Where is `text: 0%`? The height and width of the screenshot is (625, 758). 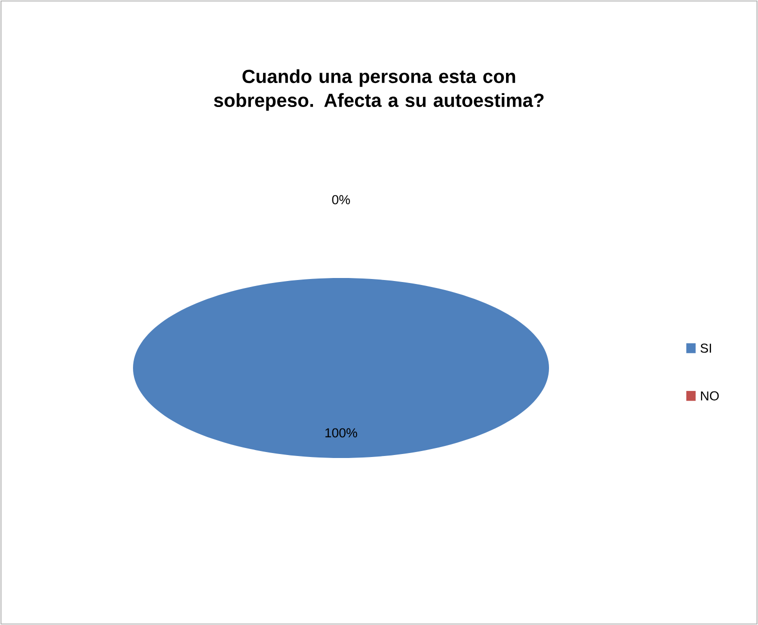 text: 0% is located at coordinates (341, 199).